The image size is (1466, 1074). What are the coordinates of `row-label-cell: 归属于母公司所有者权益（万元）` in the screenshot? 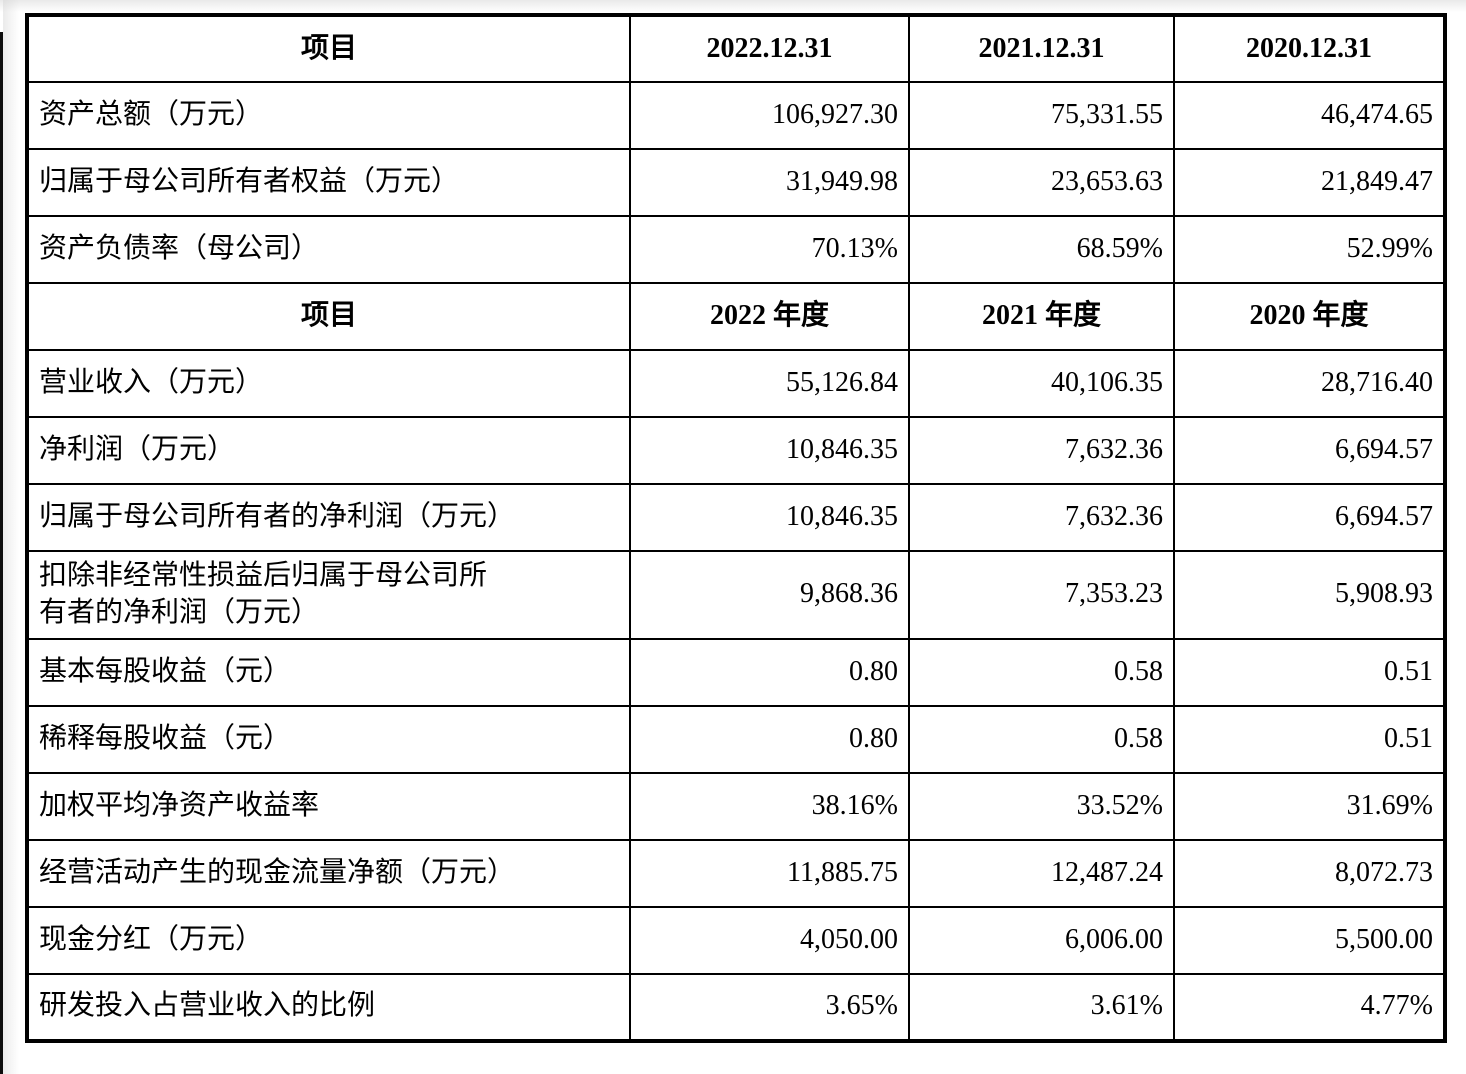 It's located at (328, 182).